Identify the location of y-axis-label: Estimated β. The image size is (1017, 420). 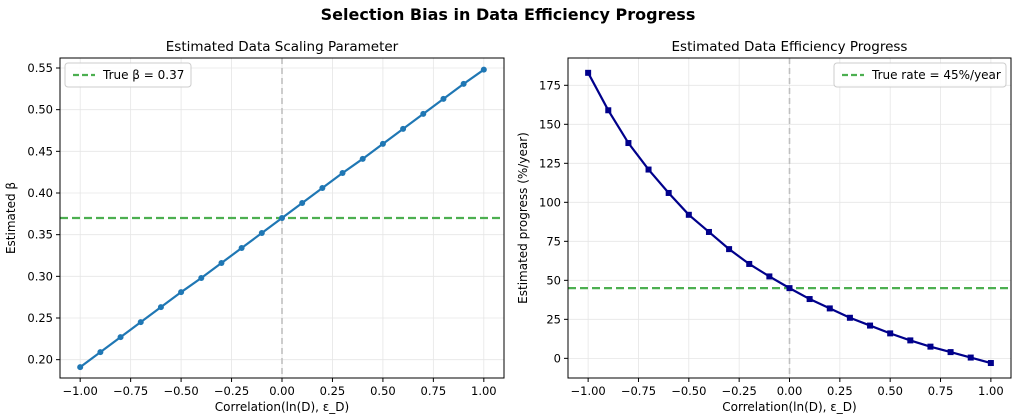
(11, 218).